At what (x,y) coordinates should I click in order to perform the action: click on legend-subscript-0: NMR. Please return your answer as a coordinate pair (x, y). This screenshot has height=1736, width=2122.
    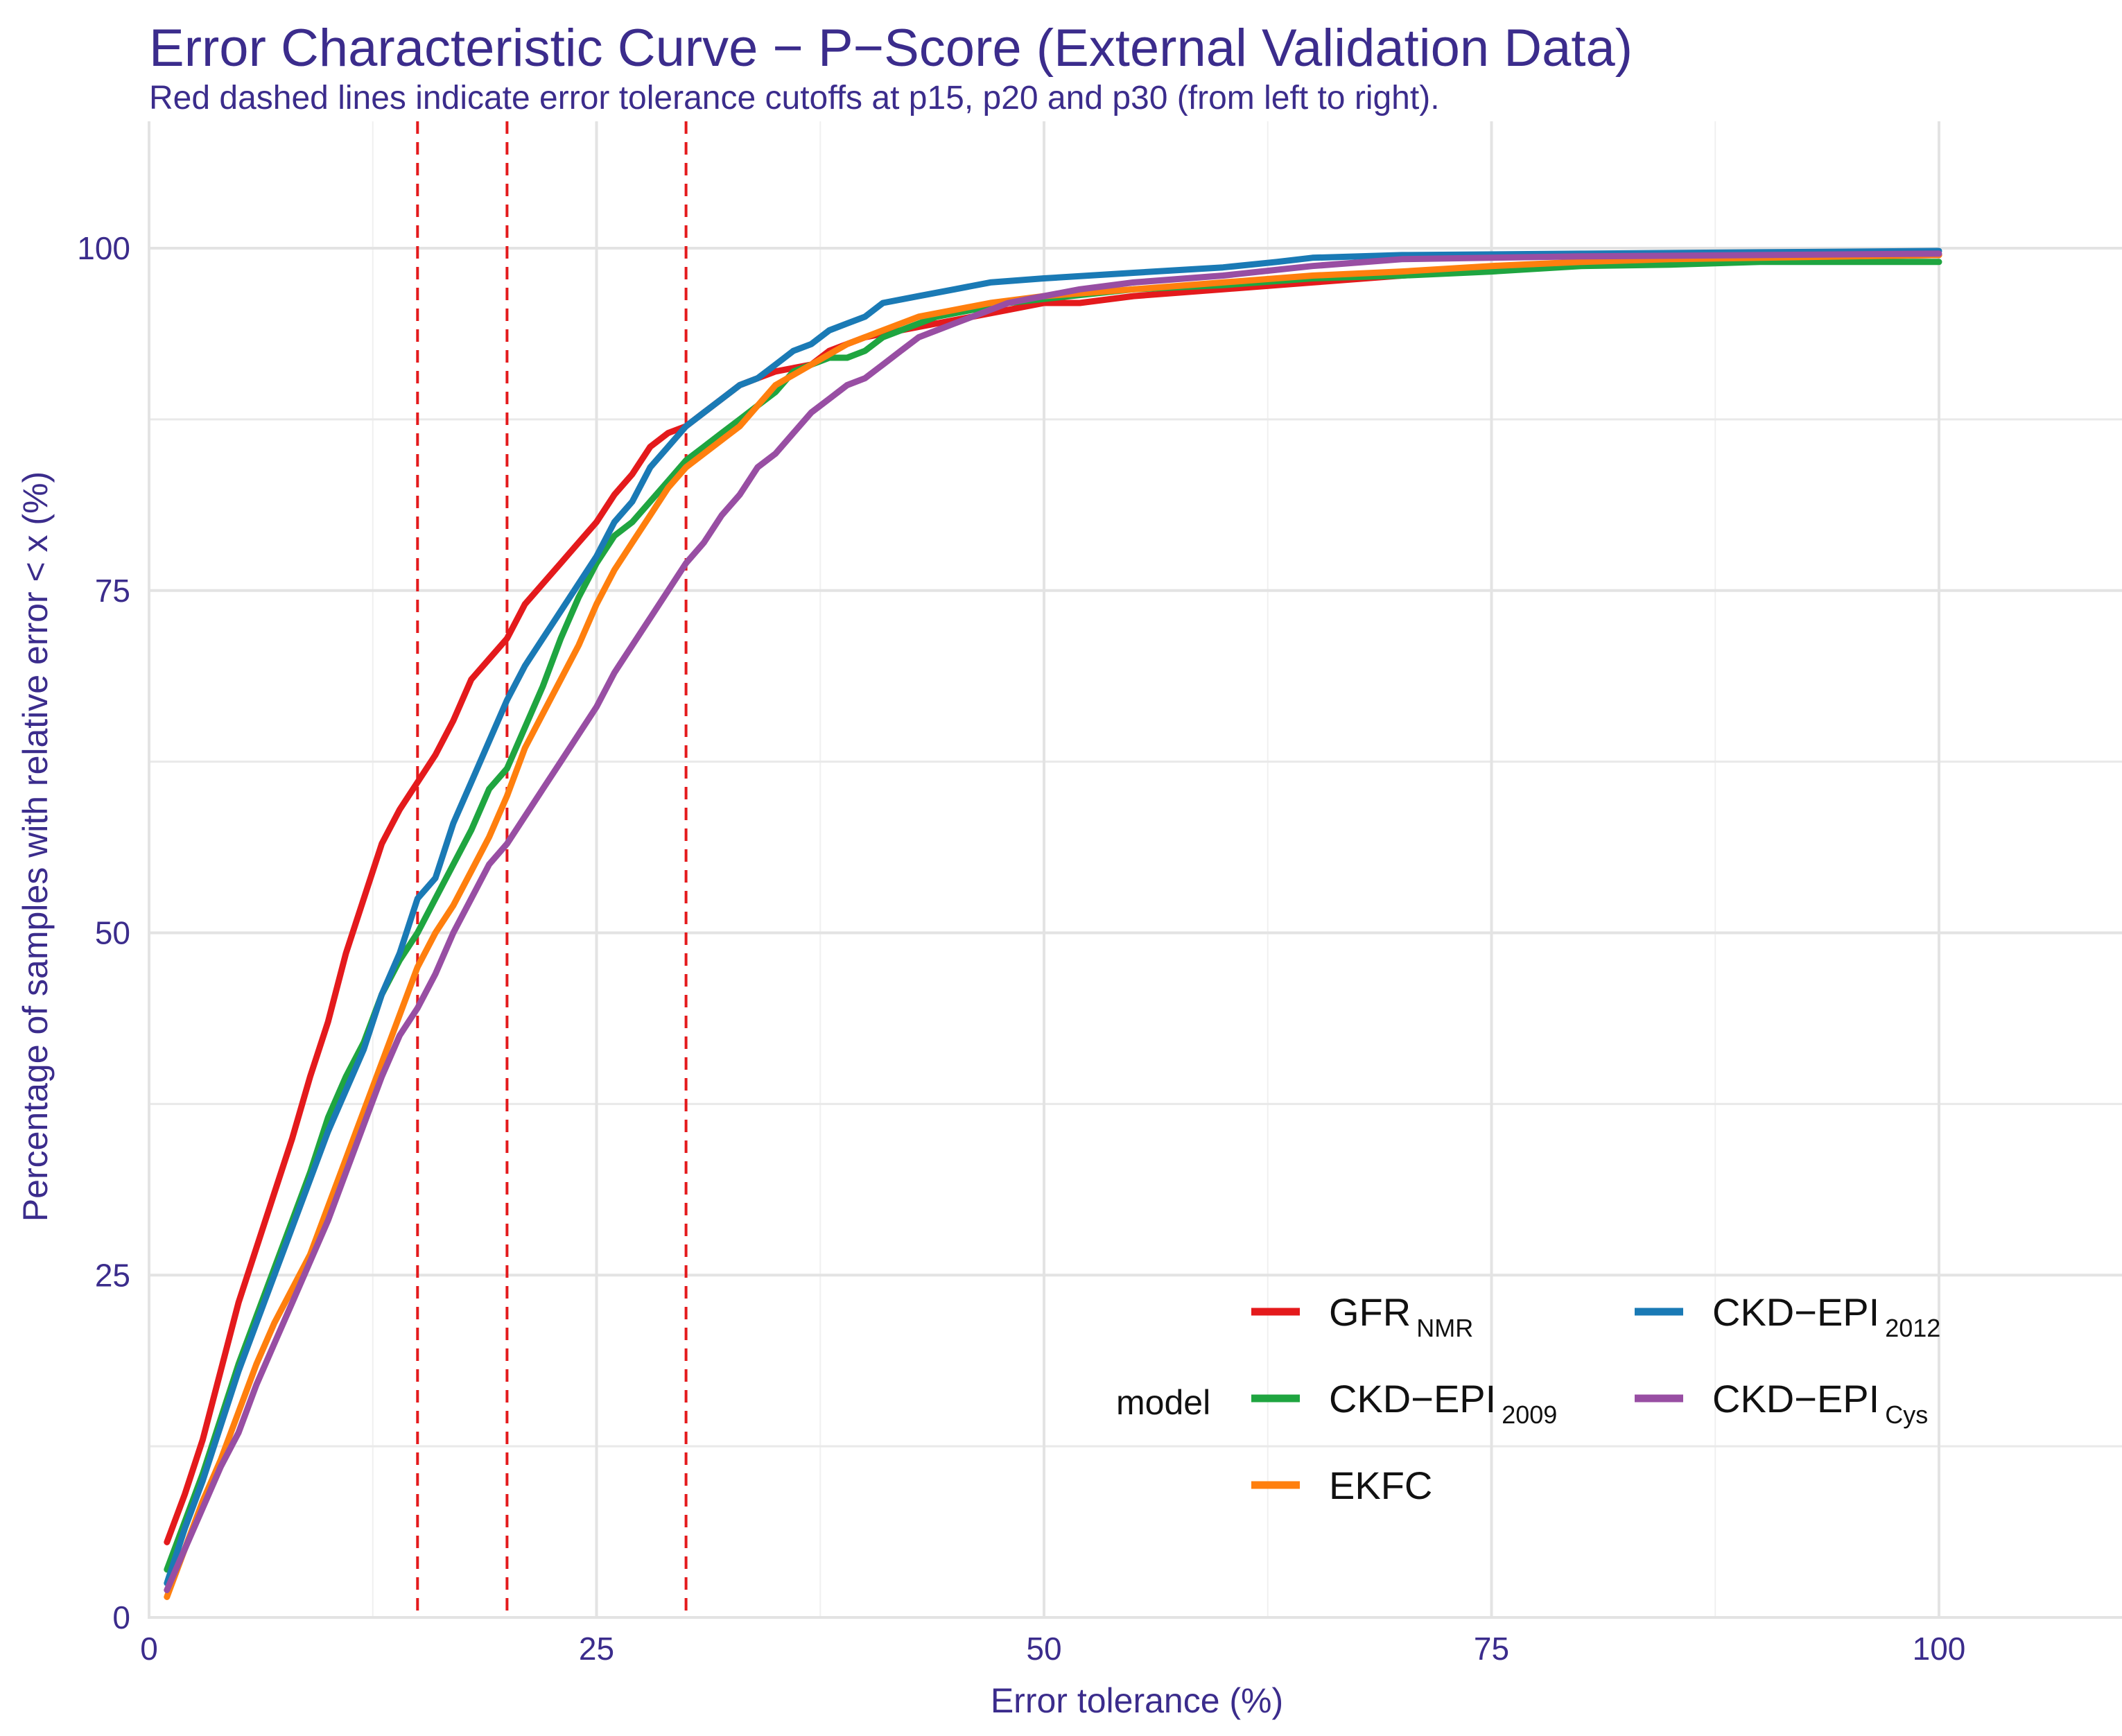
    Looking at the image, I should click on (1444, 1328).